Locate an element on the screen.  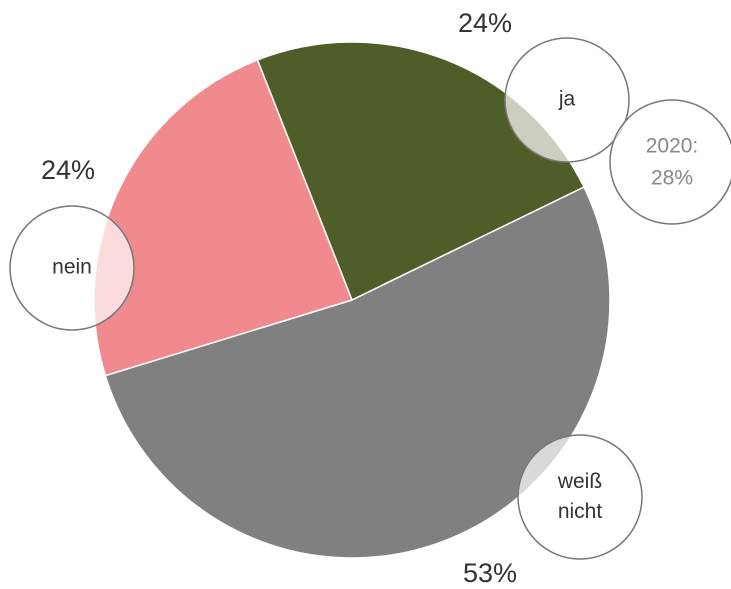
category-label: ja is located at coordinates (567, 99).